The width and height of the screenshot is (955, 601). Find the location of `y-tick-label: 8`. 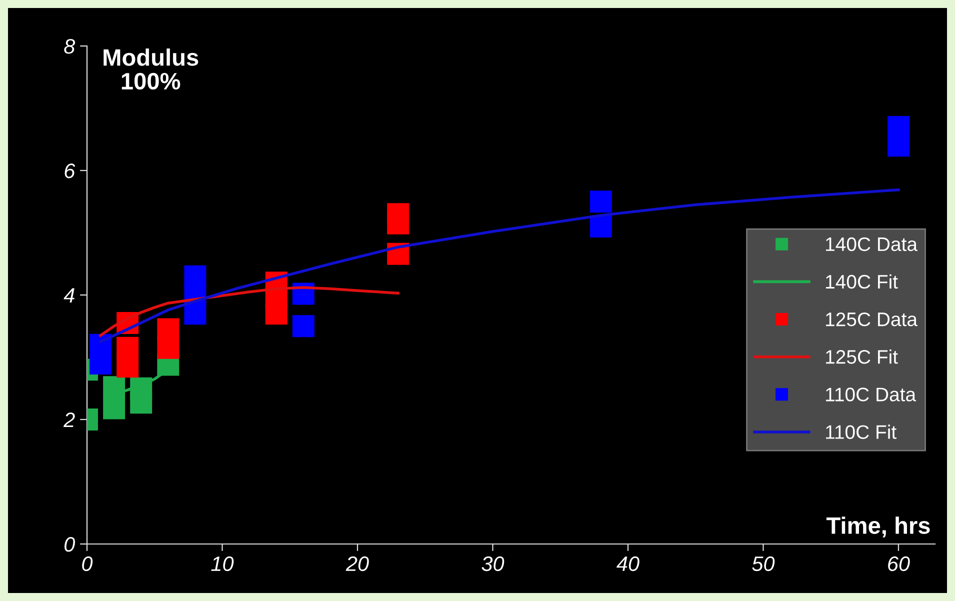

y-tick-label: 8 is located at coordinates (70, 46).